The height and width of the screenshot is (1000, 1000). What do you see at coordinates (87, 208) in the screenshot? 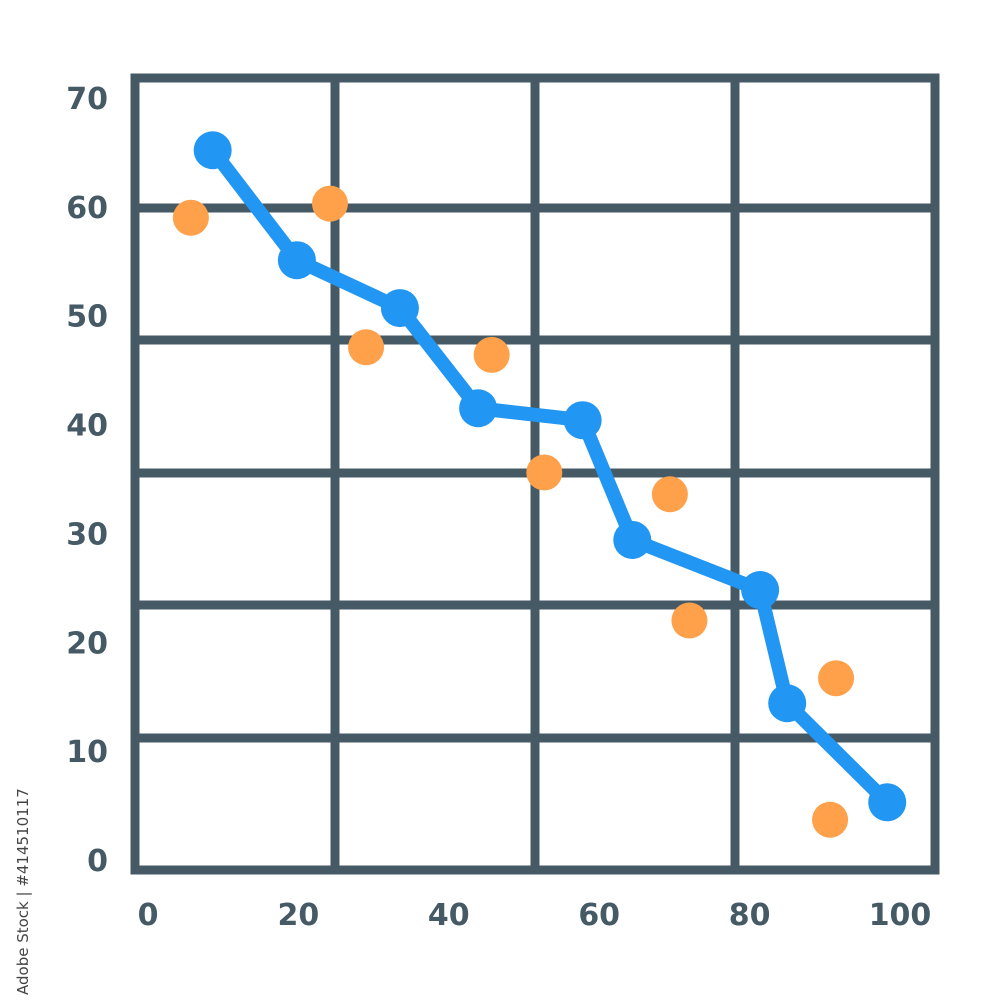
I see `y-tick-label: 60` at bounding box center [87, 208].